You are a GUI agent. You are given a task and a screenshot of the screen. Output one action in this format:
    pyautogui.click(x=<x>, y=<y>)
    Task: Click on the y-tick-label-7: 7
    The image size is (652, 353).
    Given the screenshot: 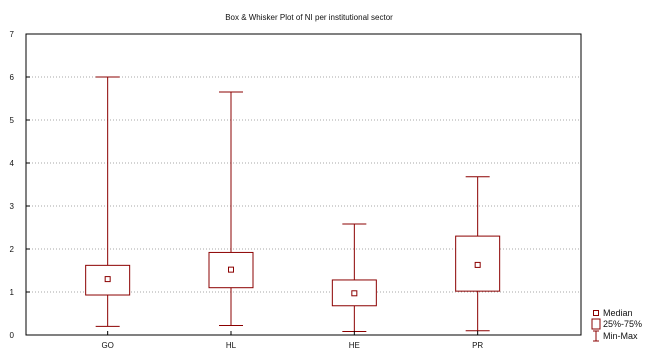 What is the action you would take?
    pyautogui.click(x=12, y=34)
    